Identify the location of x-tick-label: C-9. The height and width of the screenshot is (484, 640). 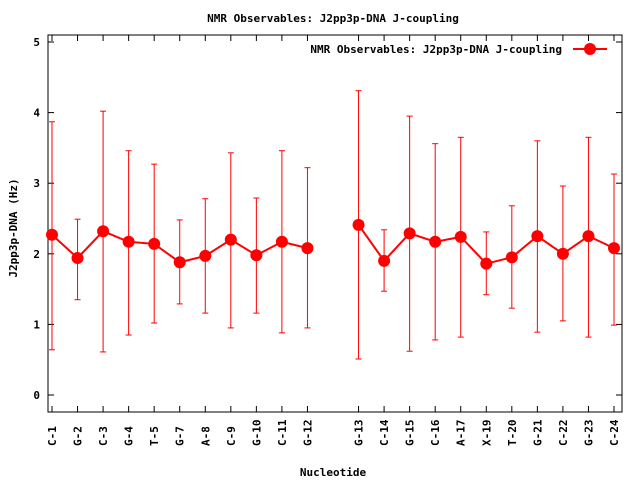
(231, 436).